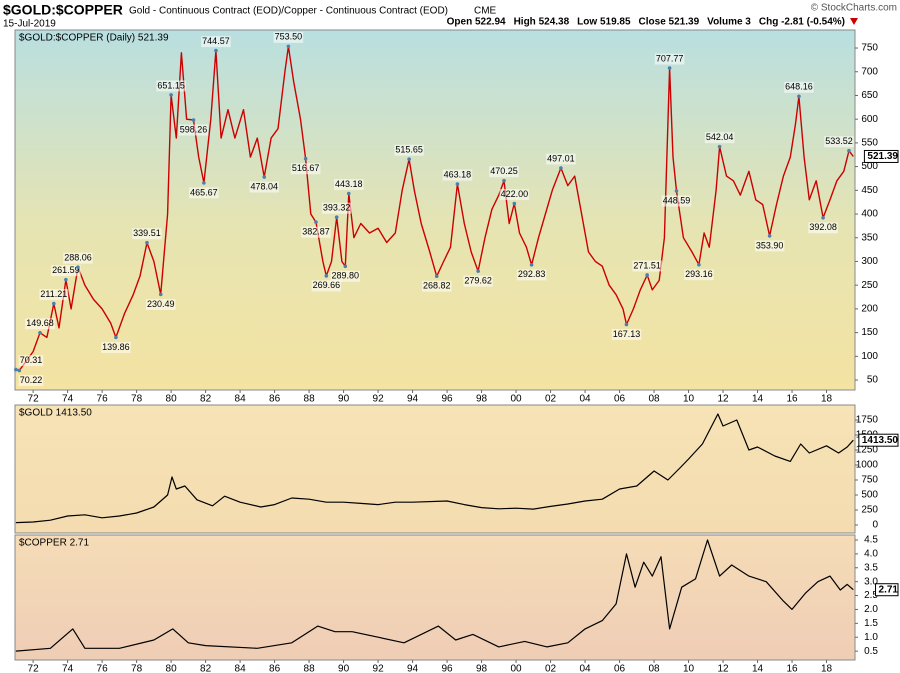  I want to click on y-tick-label: 1.5, so click(871, 623).